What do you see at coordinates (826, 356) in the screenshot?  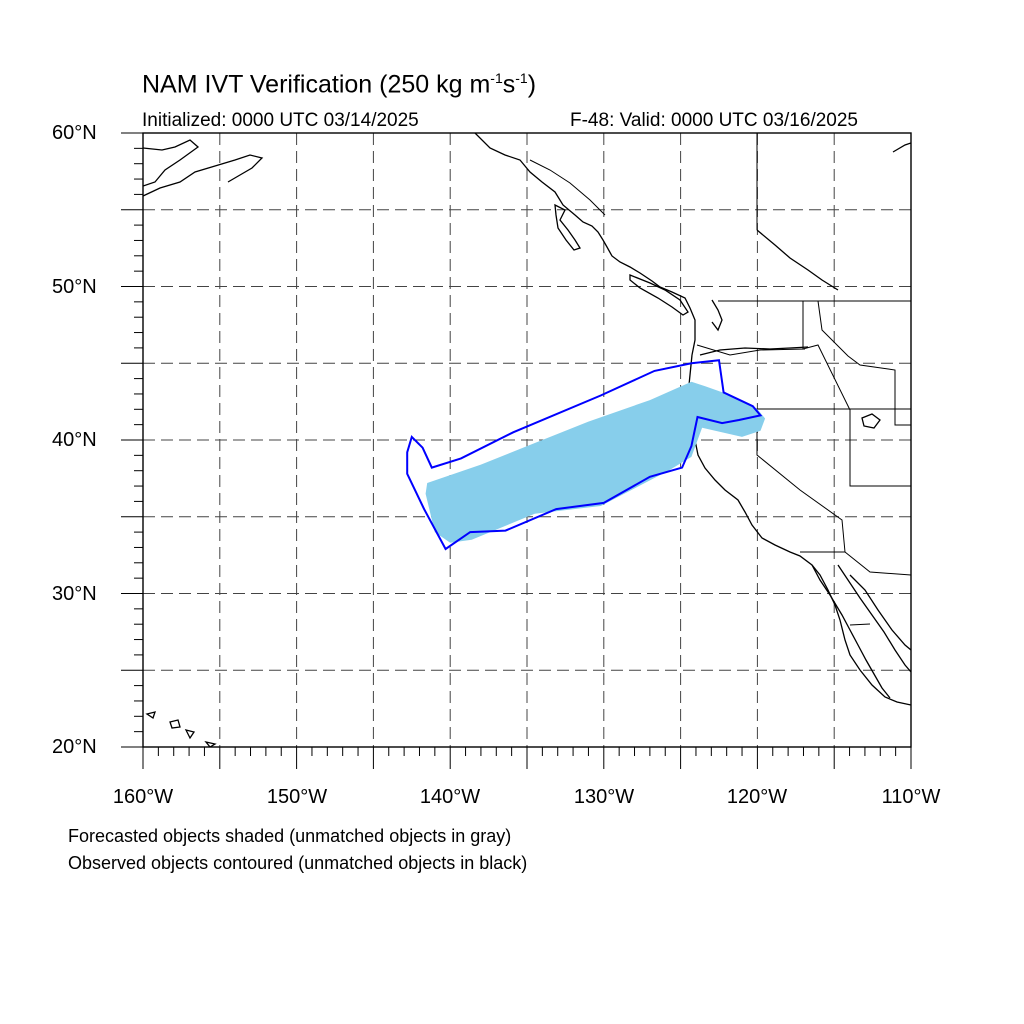 I see `state-border-id` at bounding box center [826, 356].